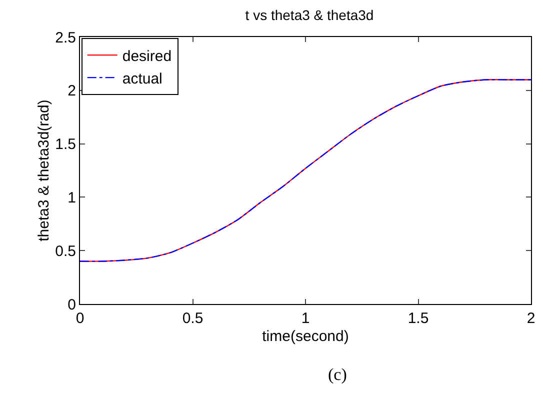 The height and width of the screenshot is (404, 543). What do you see at coordinates (72, 305) in the screenshot?
I see `y-tick-label: 0` at bounding box center [72, 305].